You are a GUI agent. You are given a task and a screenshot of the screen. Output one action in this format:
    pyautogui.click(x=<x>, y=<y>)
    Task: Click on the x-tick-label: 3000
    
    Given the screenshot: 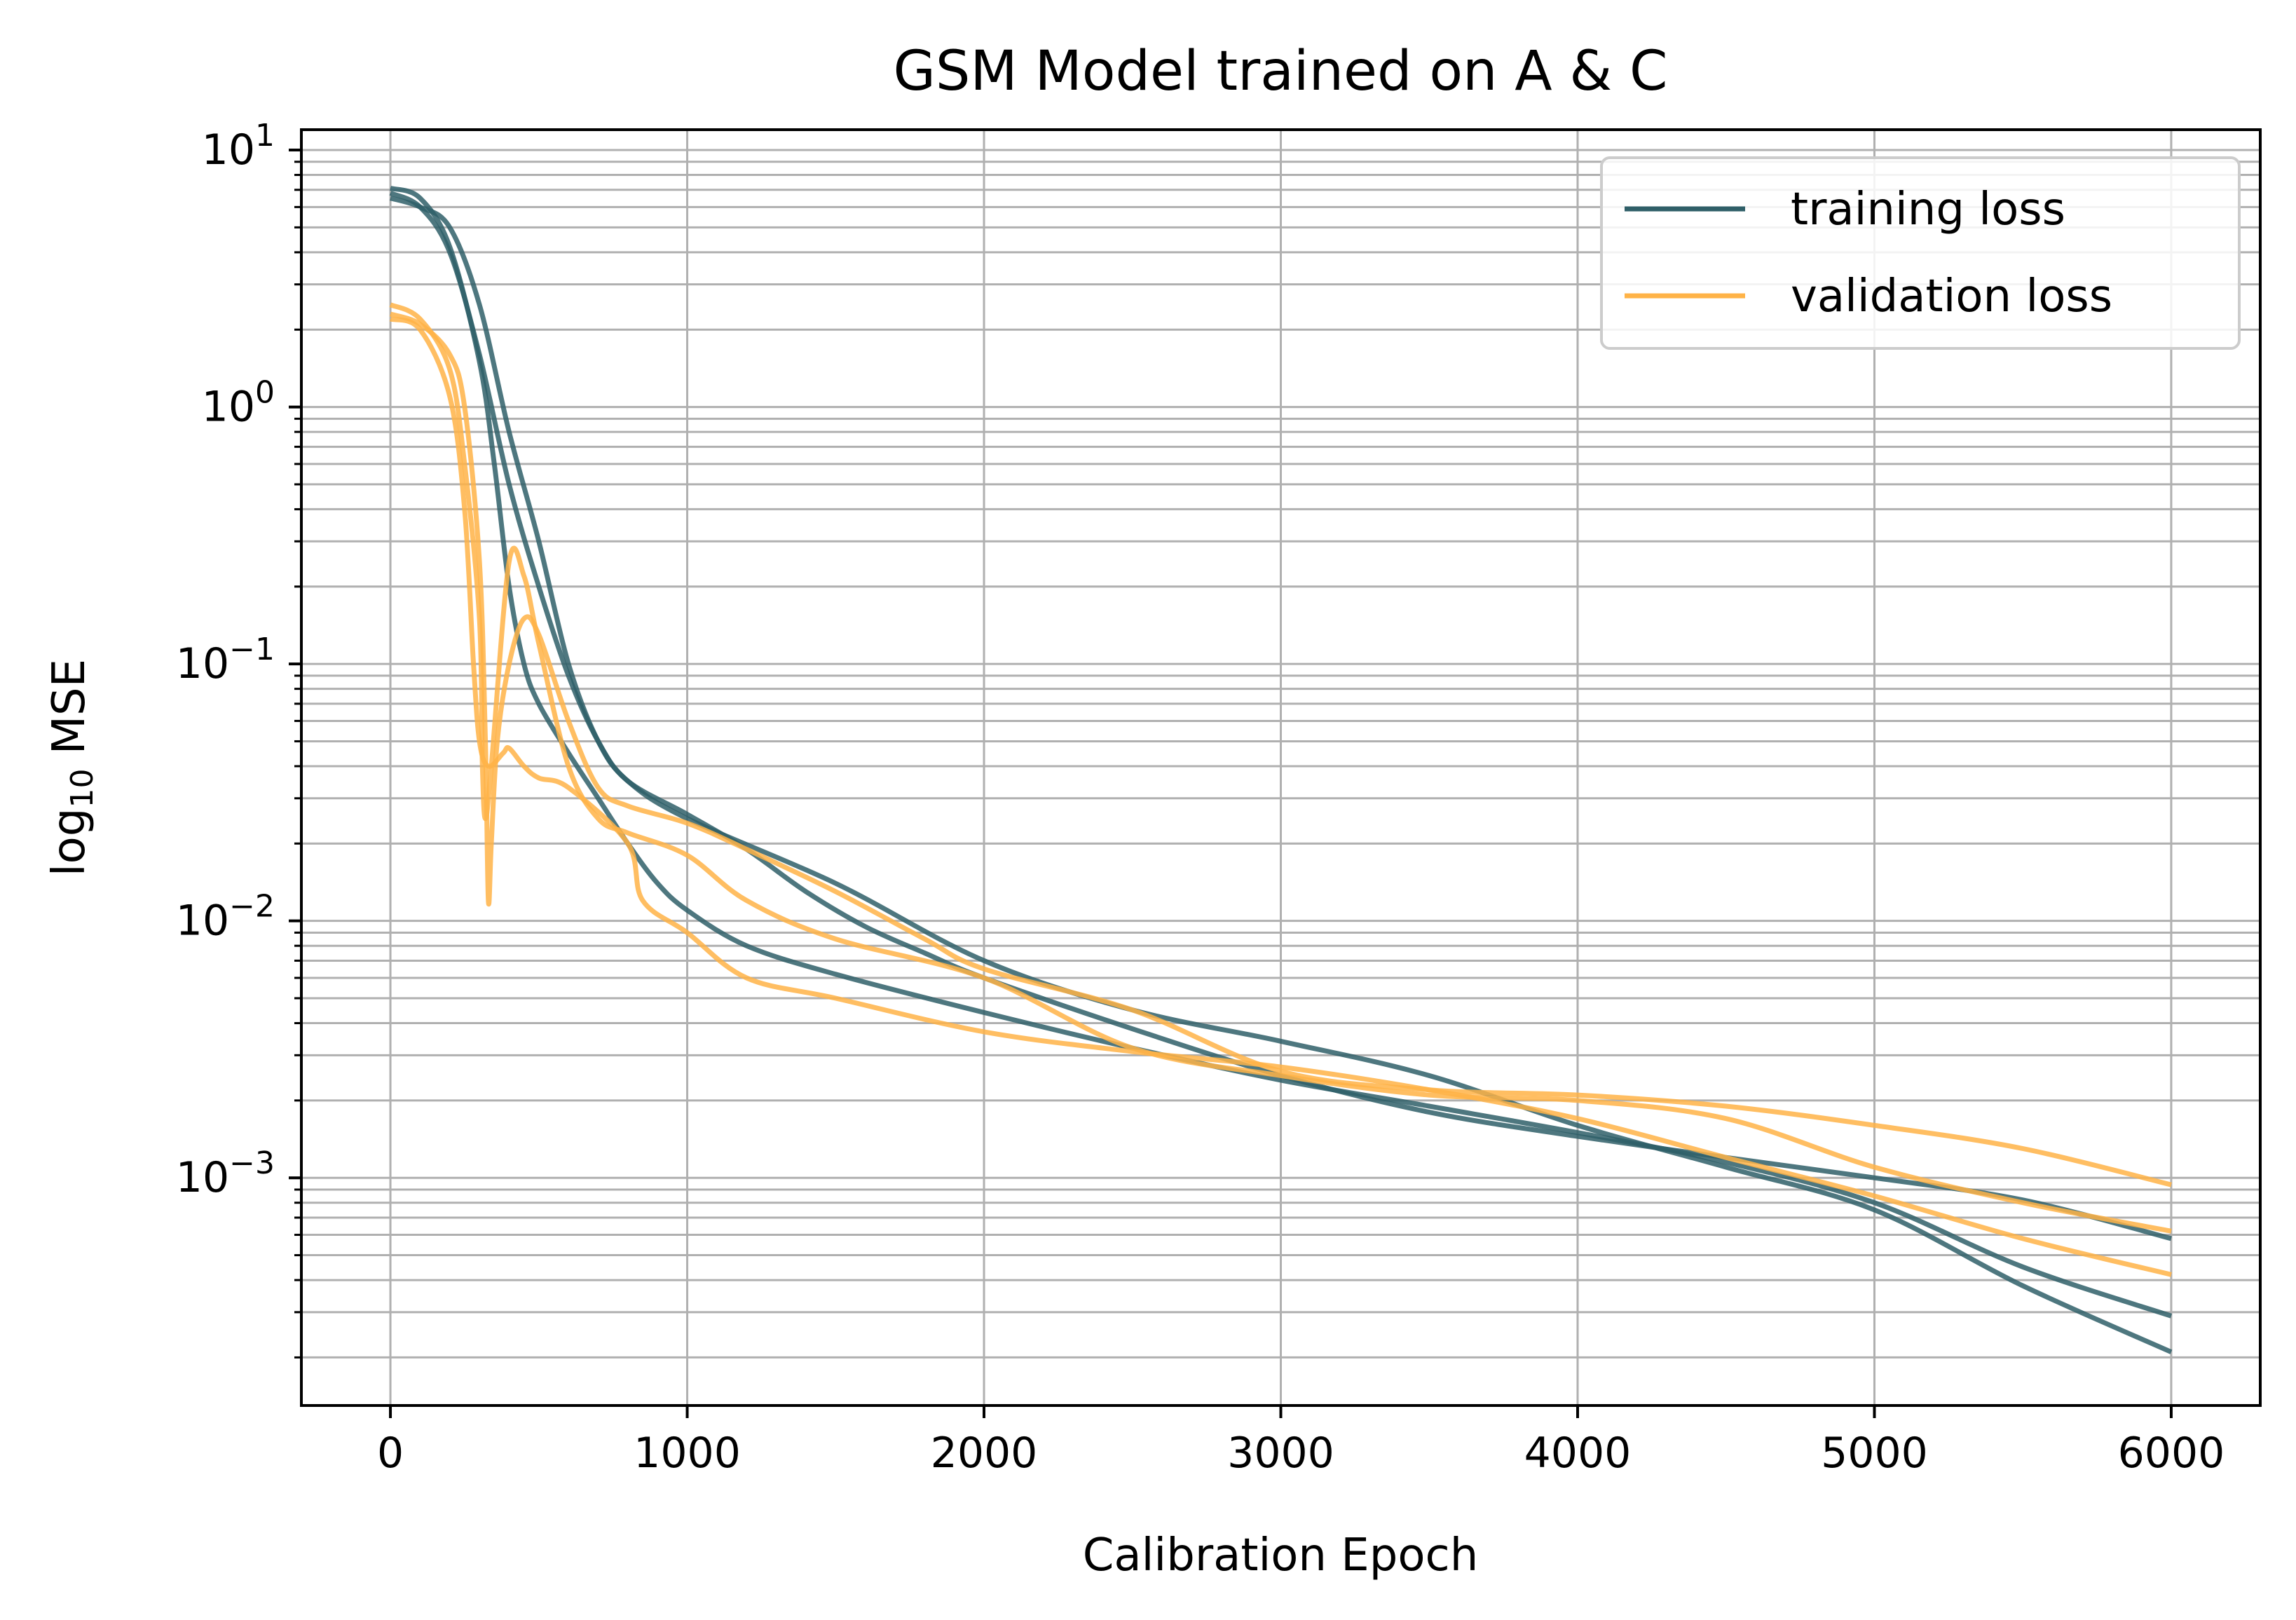 What is the action you would take?
    pyautogui.click(x=1280, y=1453)
    